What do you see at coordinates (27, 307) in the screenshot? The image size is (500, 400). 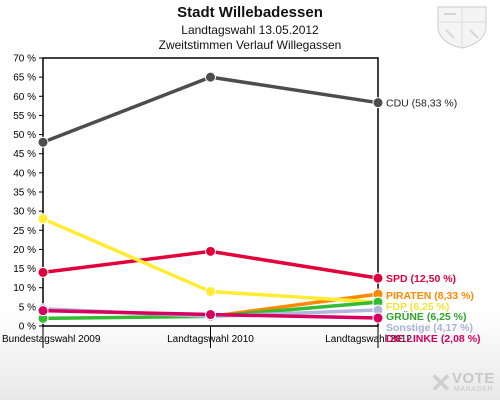 I see `y-tick-label: 5 %` at bounding box center [27, 307].